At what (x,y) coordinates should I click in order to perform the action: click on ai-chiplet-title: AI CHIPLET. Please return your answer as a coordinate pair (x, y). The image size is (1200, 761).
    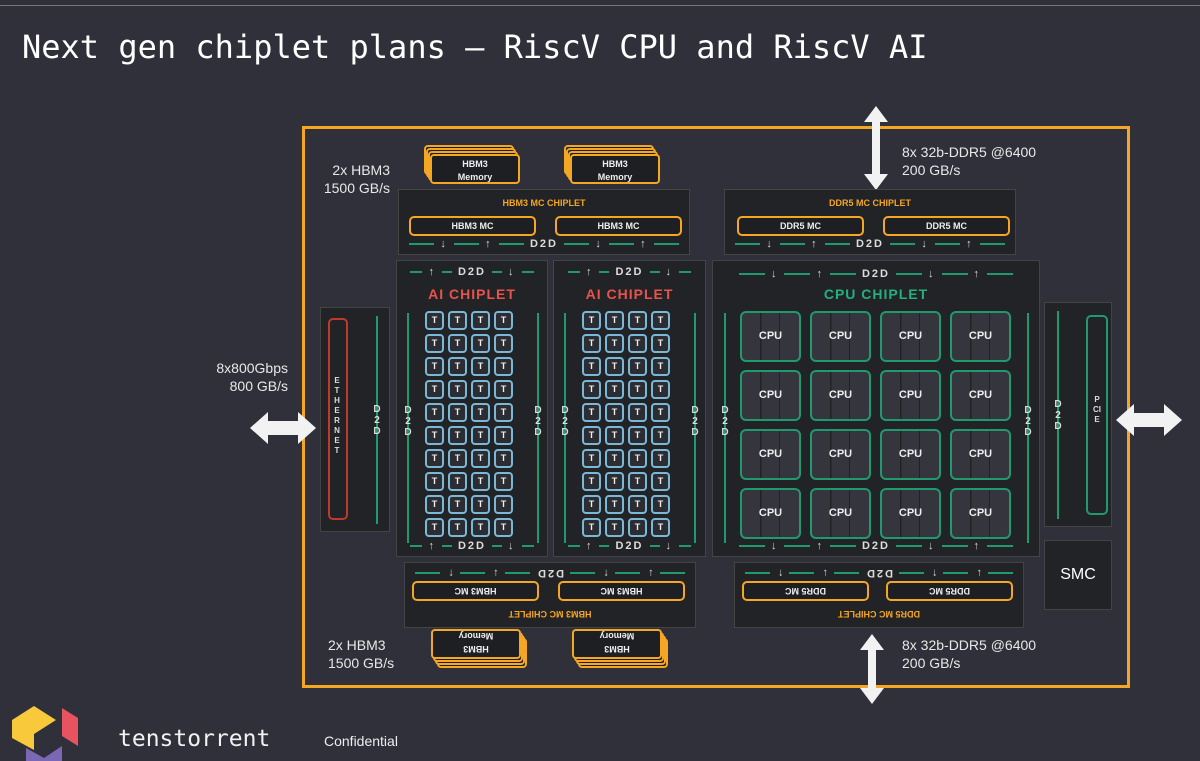
    Looking at the image, I should click on (472, 294).